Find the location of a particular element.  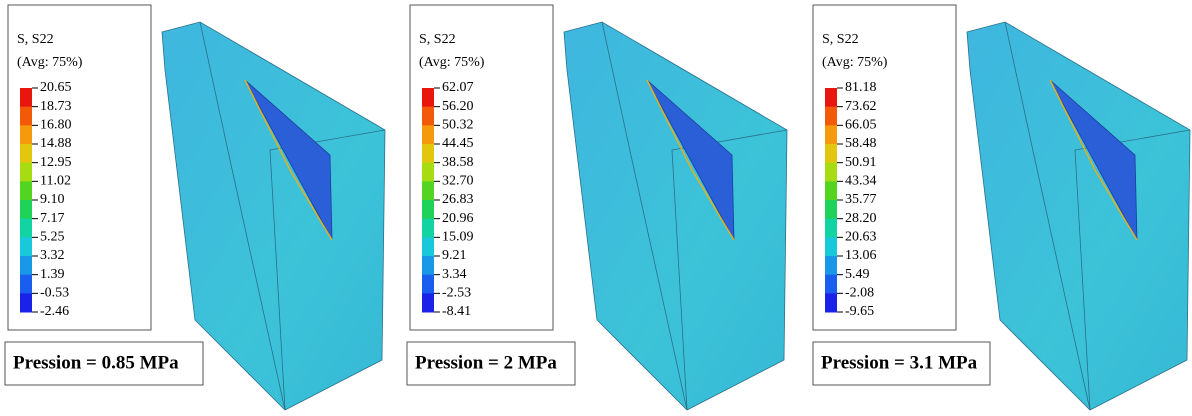

legend-value: 50.32 is located at coordinates (458, 125).